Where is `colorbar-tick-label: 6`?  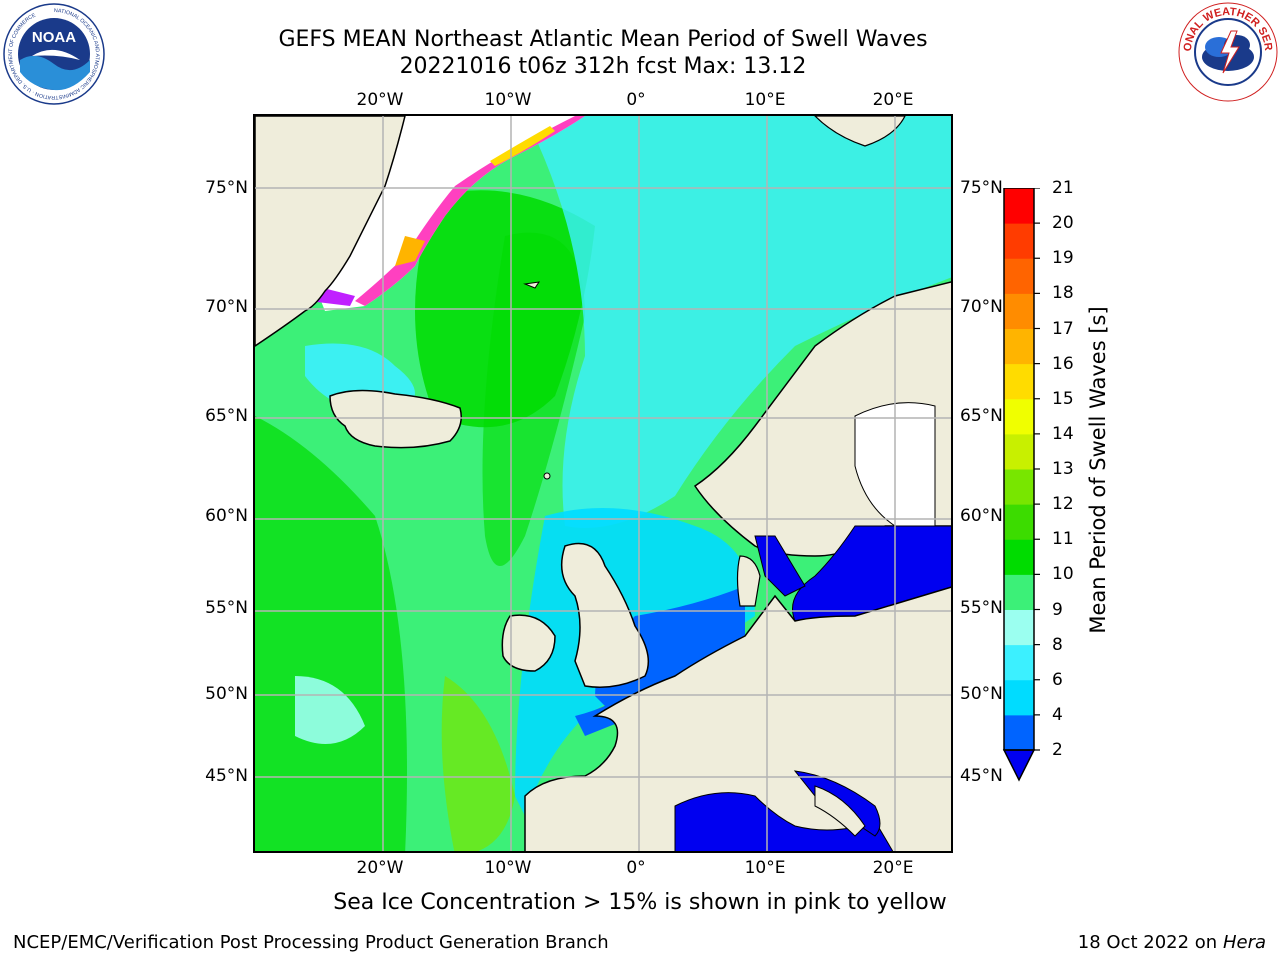 colorbar-tick-label: 6 is located at coordinates (1057, 679).